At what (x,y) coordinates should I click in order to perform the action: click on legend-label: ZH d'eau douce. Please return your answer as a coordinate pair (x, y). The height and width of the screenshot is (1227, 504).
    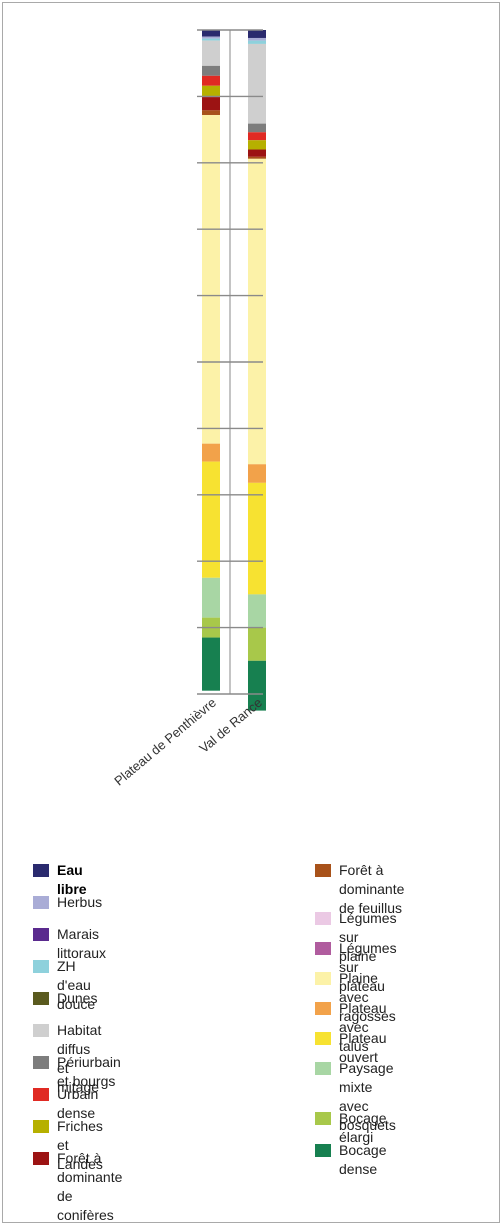
    Looking at the image, I should click on (76, 985).